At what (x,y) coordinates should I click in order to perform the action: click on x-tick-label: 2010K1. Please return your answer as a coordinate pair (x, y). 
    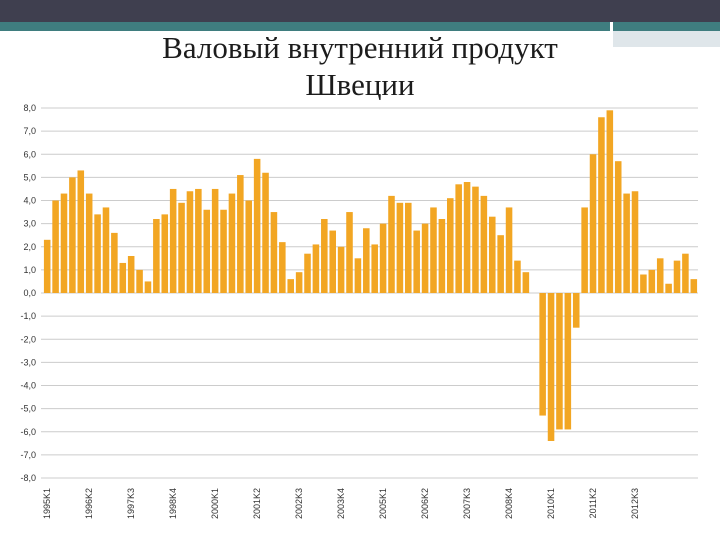
    Looking at the image, I should click on (551, 503).